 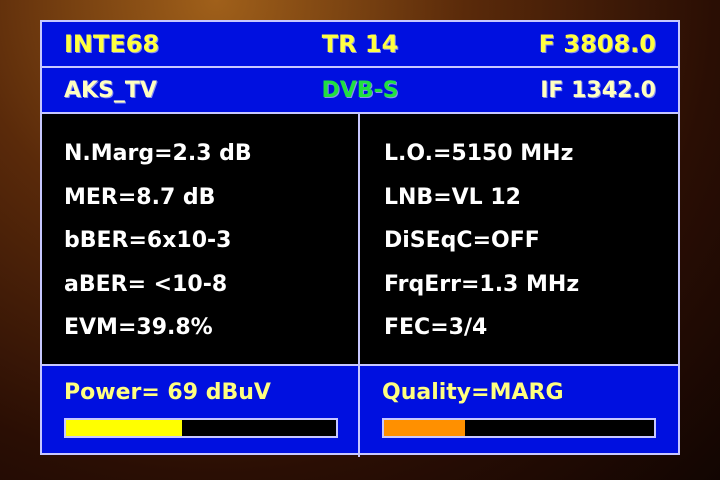 What do you see at coordinates (462, 240) in the screenshot?
I see `param-diseqc: DiSEqC=OFF` at bounding box center [462, 240].